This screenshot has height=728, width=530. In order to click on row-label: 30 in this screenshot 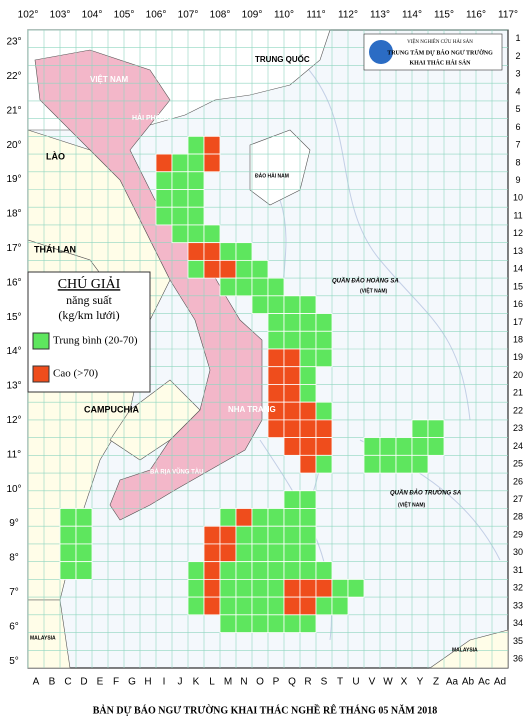, I will do `click(518, 552)`.